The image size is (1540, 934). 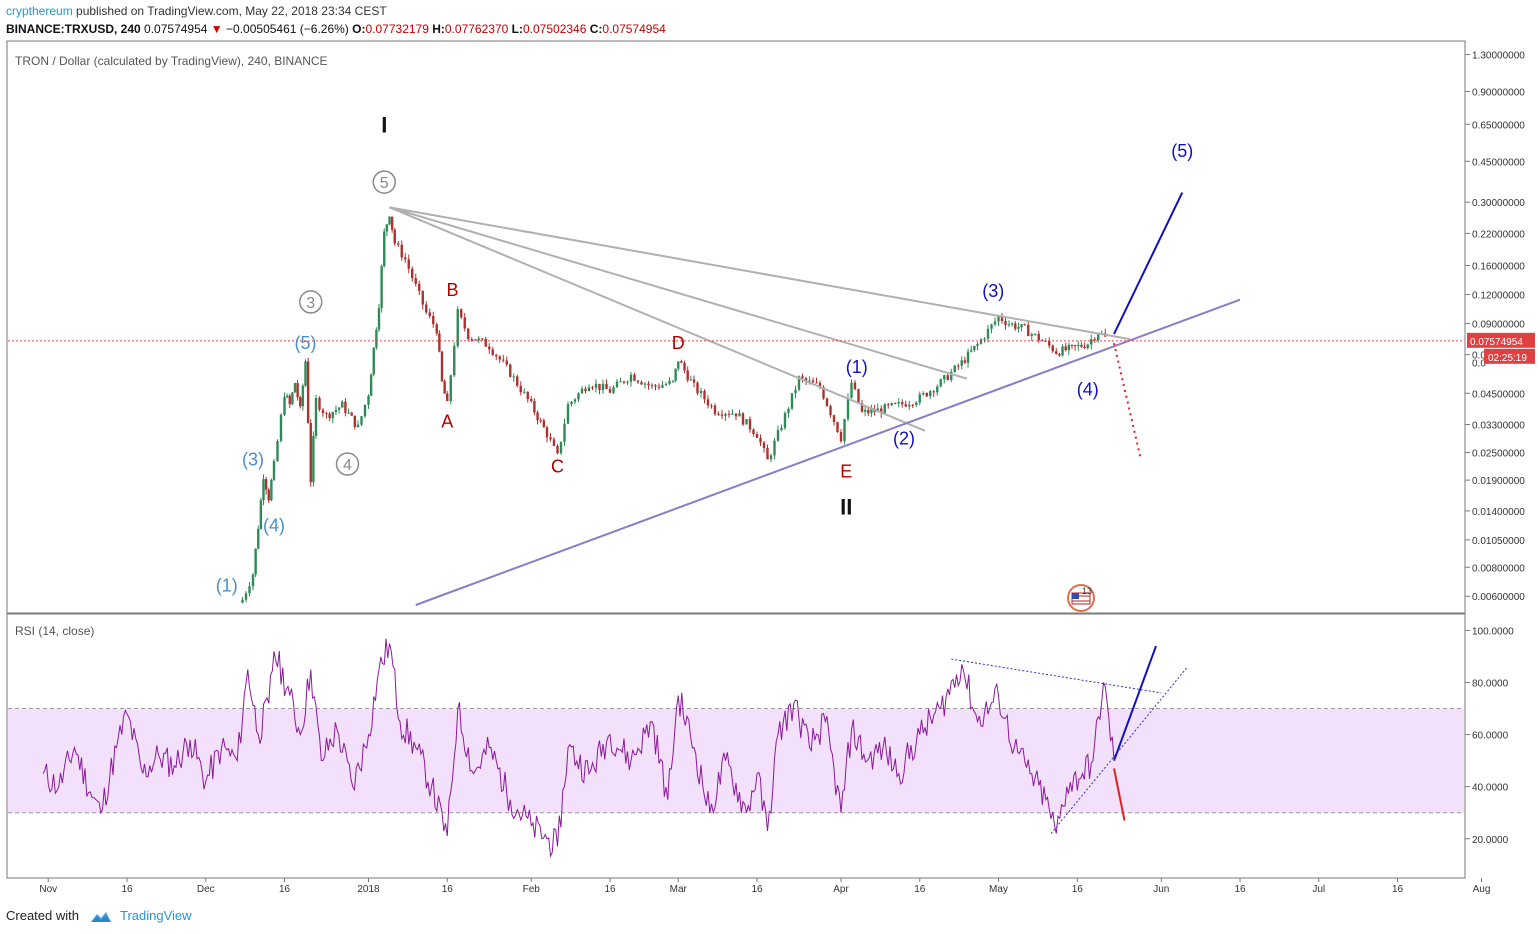 I want to click on wave-label: (5), so click(x=1182, y=151).